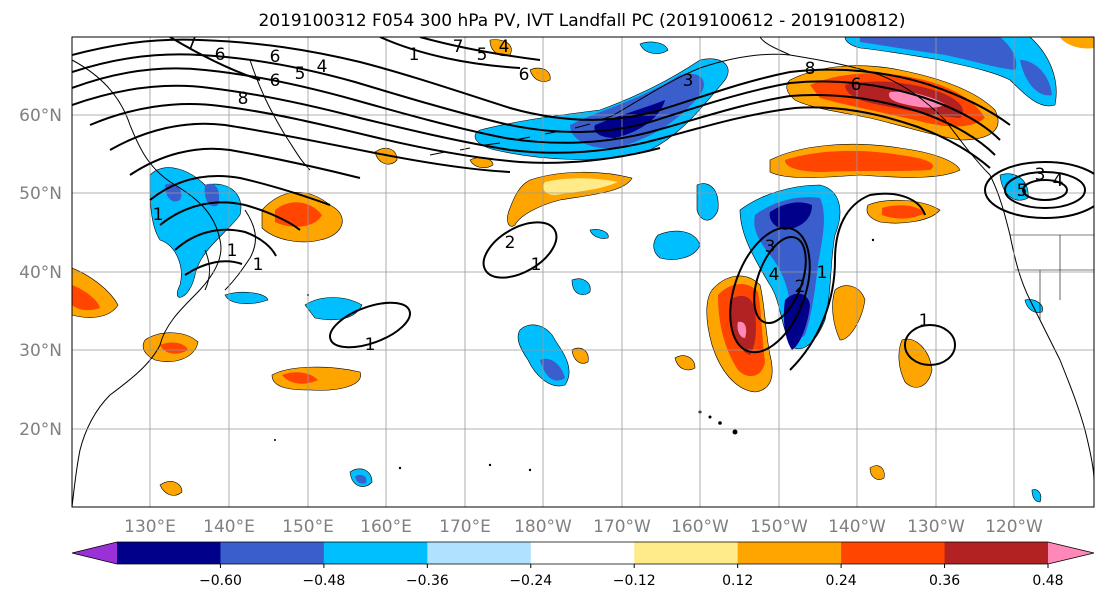 The height and width of the screenshot is (601, 1105). I want to click on colorbar-tick-label: 0.24, so click(841, 581).